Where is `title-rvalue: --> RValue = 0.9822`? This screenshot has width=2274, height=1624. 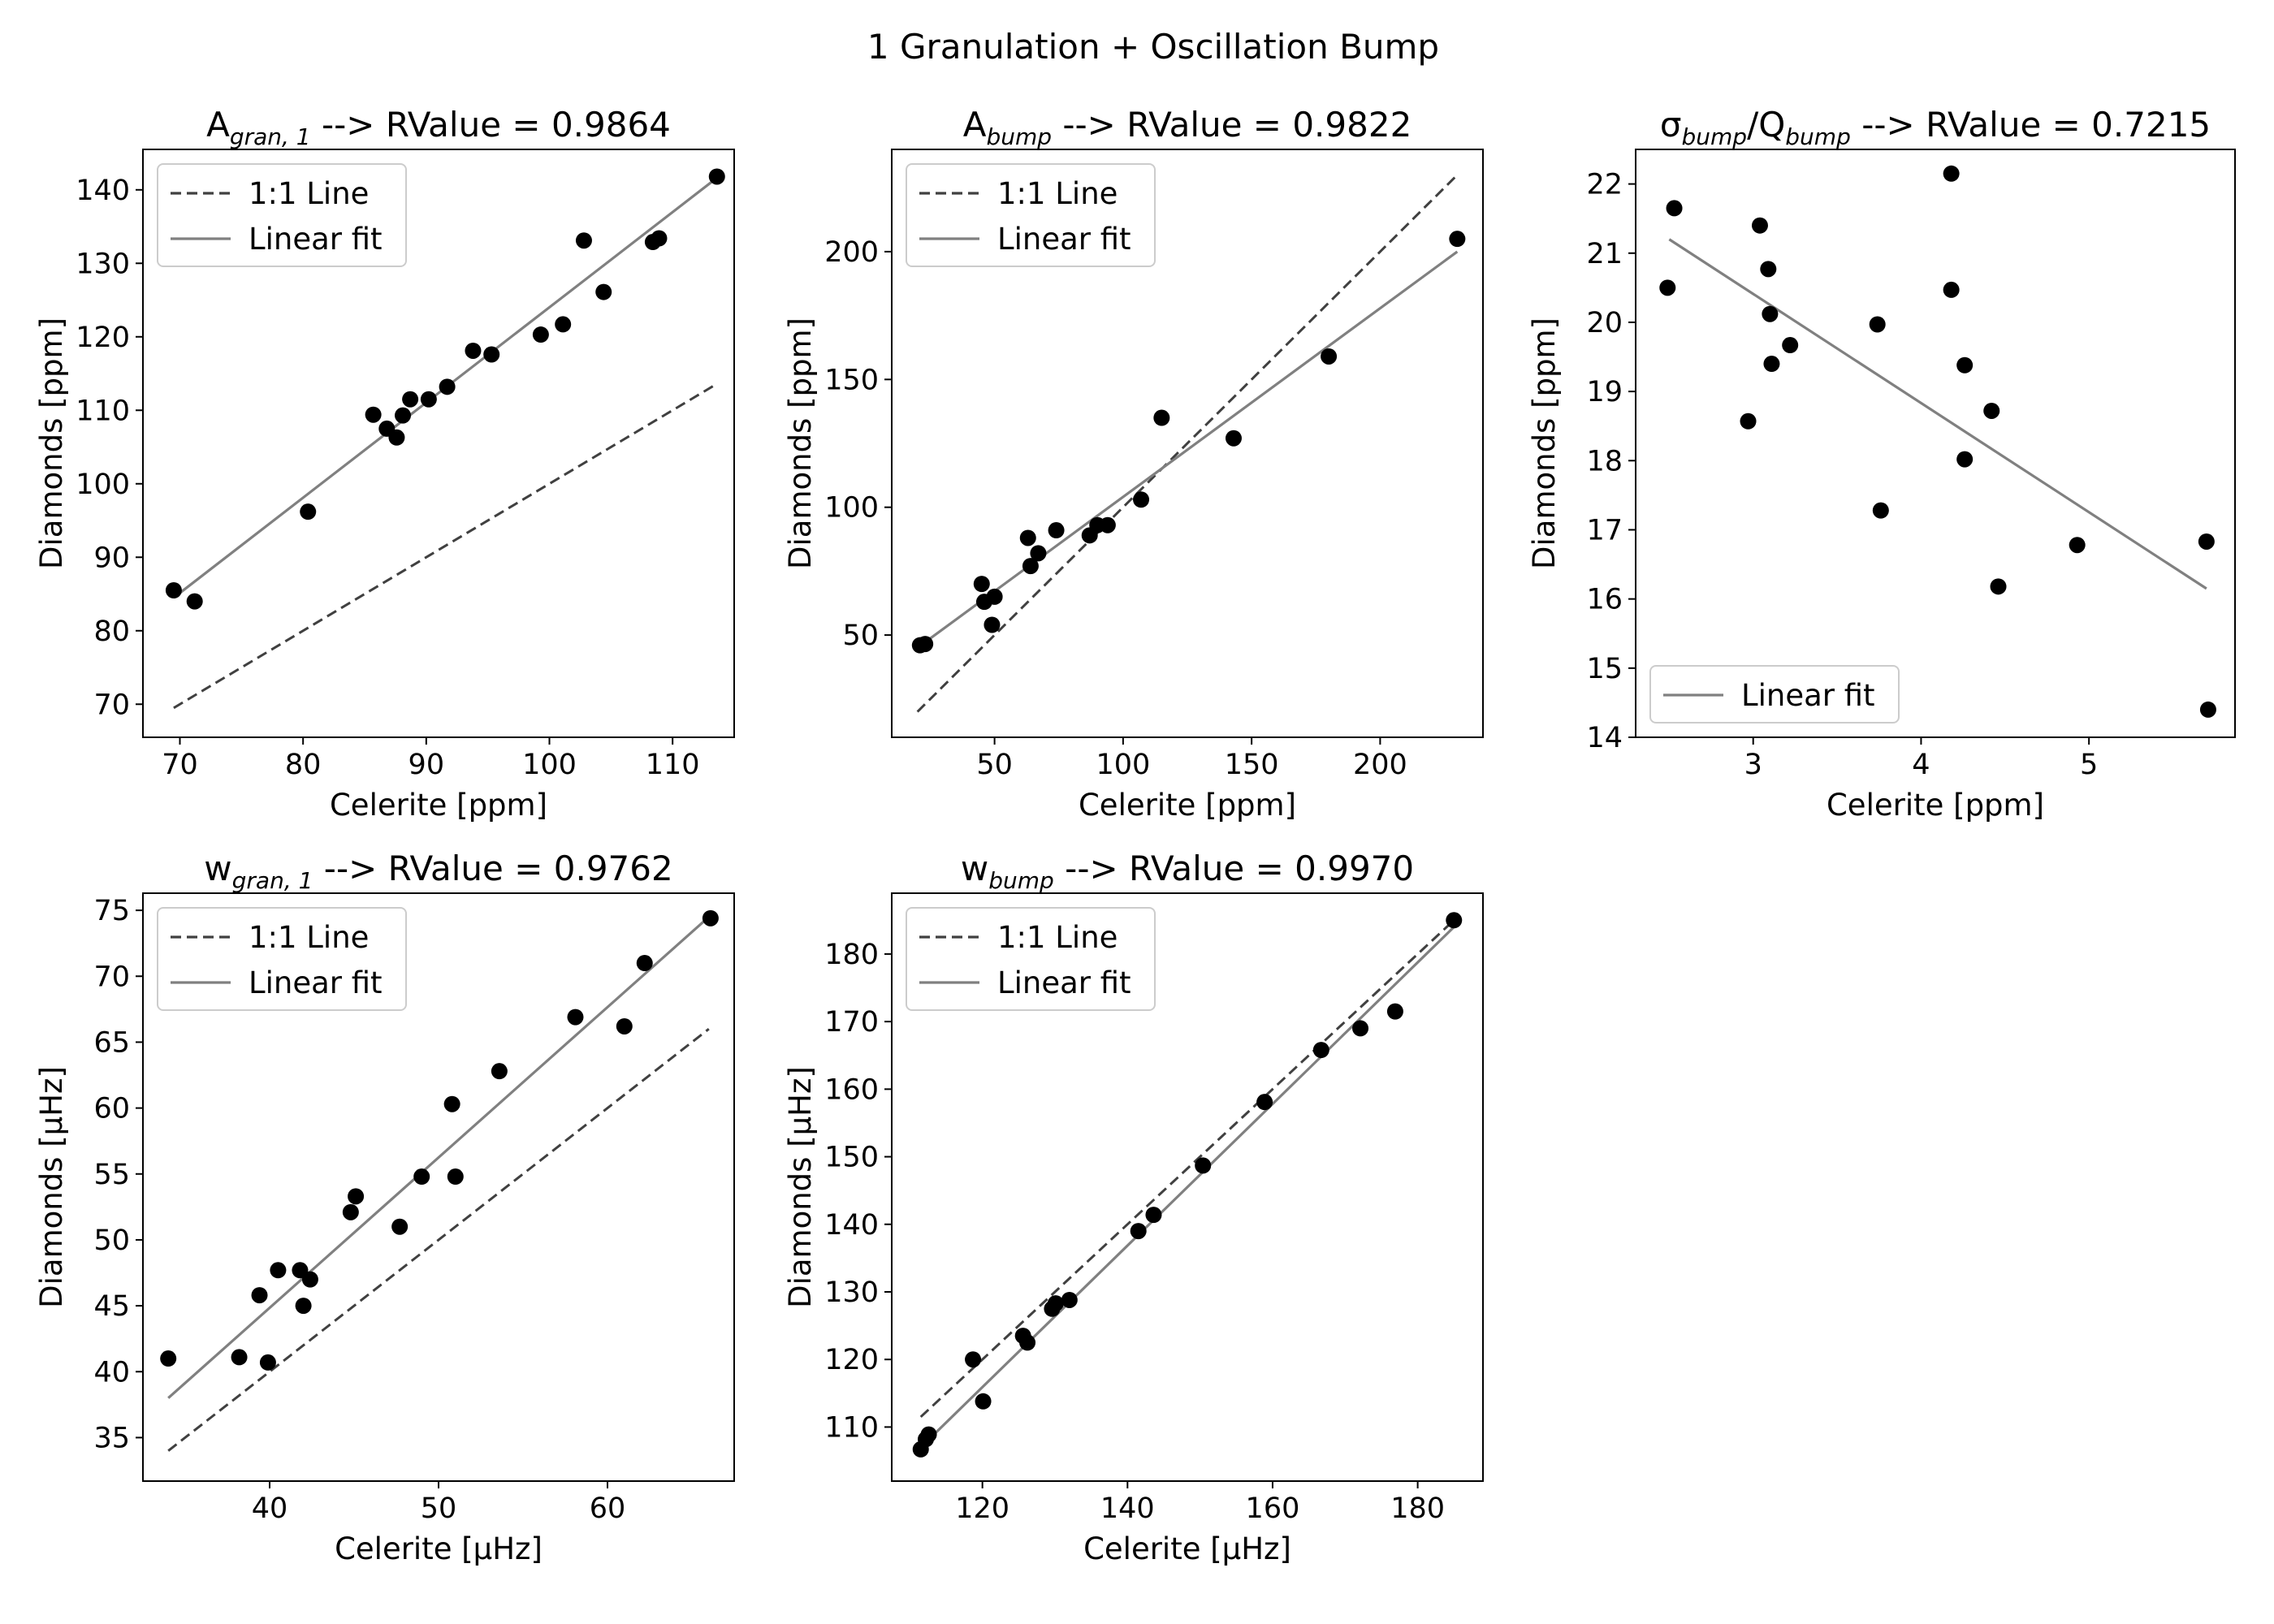
title-rvalue: --> RValue = 0.9822 is located at coordinates (1232, 125).